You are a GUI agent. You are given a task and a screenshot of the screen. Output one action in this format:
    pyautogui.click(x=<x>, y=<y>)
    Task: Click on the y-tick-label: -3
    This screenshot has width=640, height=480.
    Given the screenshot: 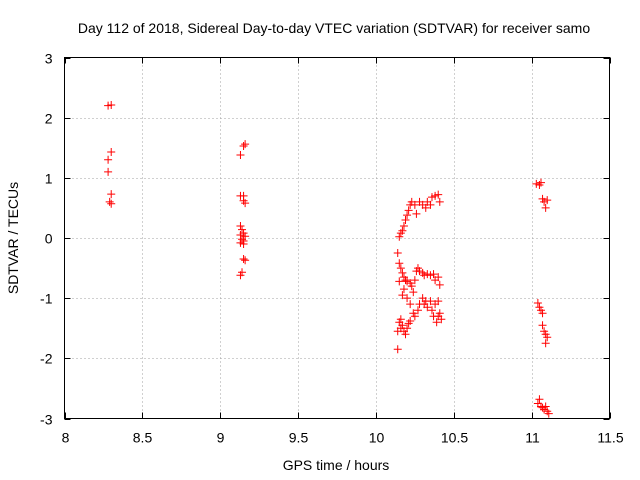 What is the action you would take?
    pyautogui.click(x=46, y=420)
    